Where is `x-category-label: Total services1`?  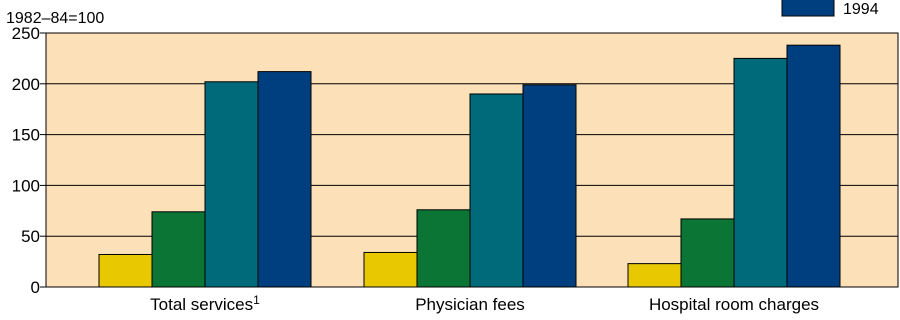
x-category-label: Total services1 is located at coordinates (205, 303).